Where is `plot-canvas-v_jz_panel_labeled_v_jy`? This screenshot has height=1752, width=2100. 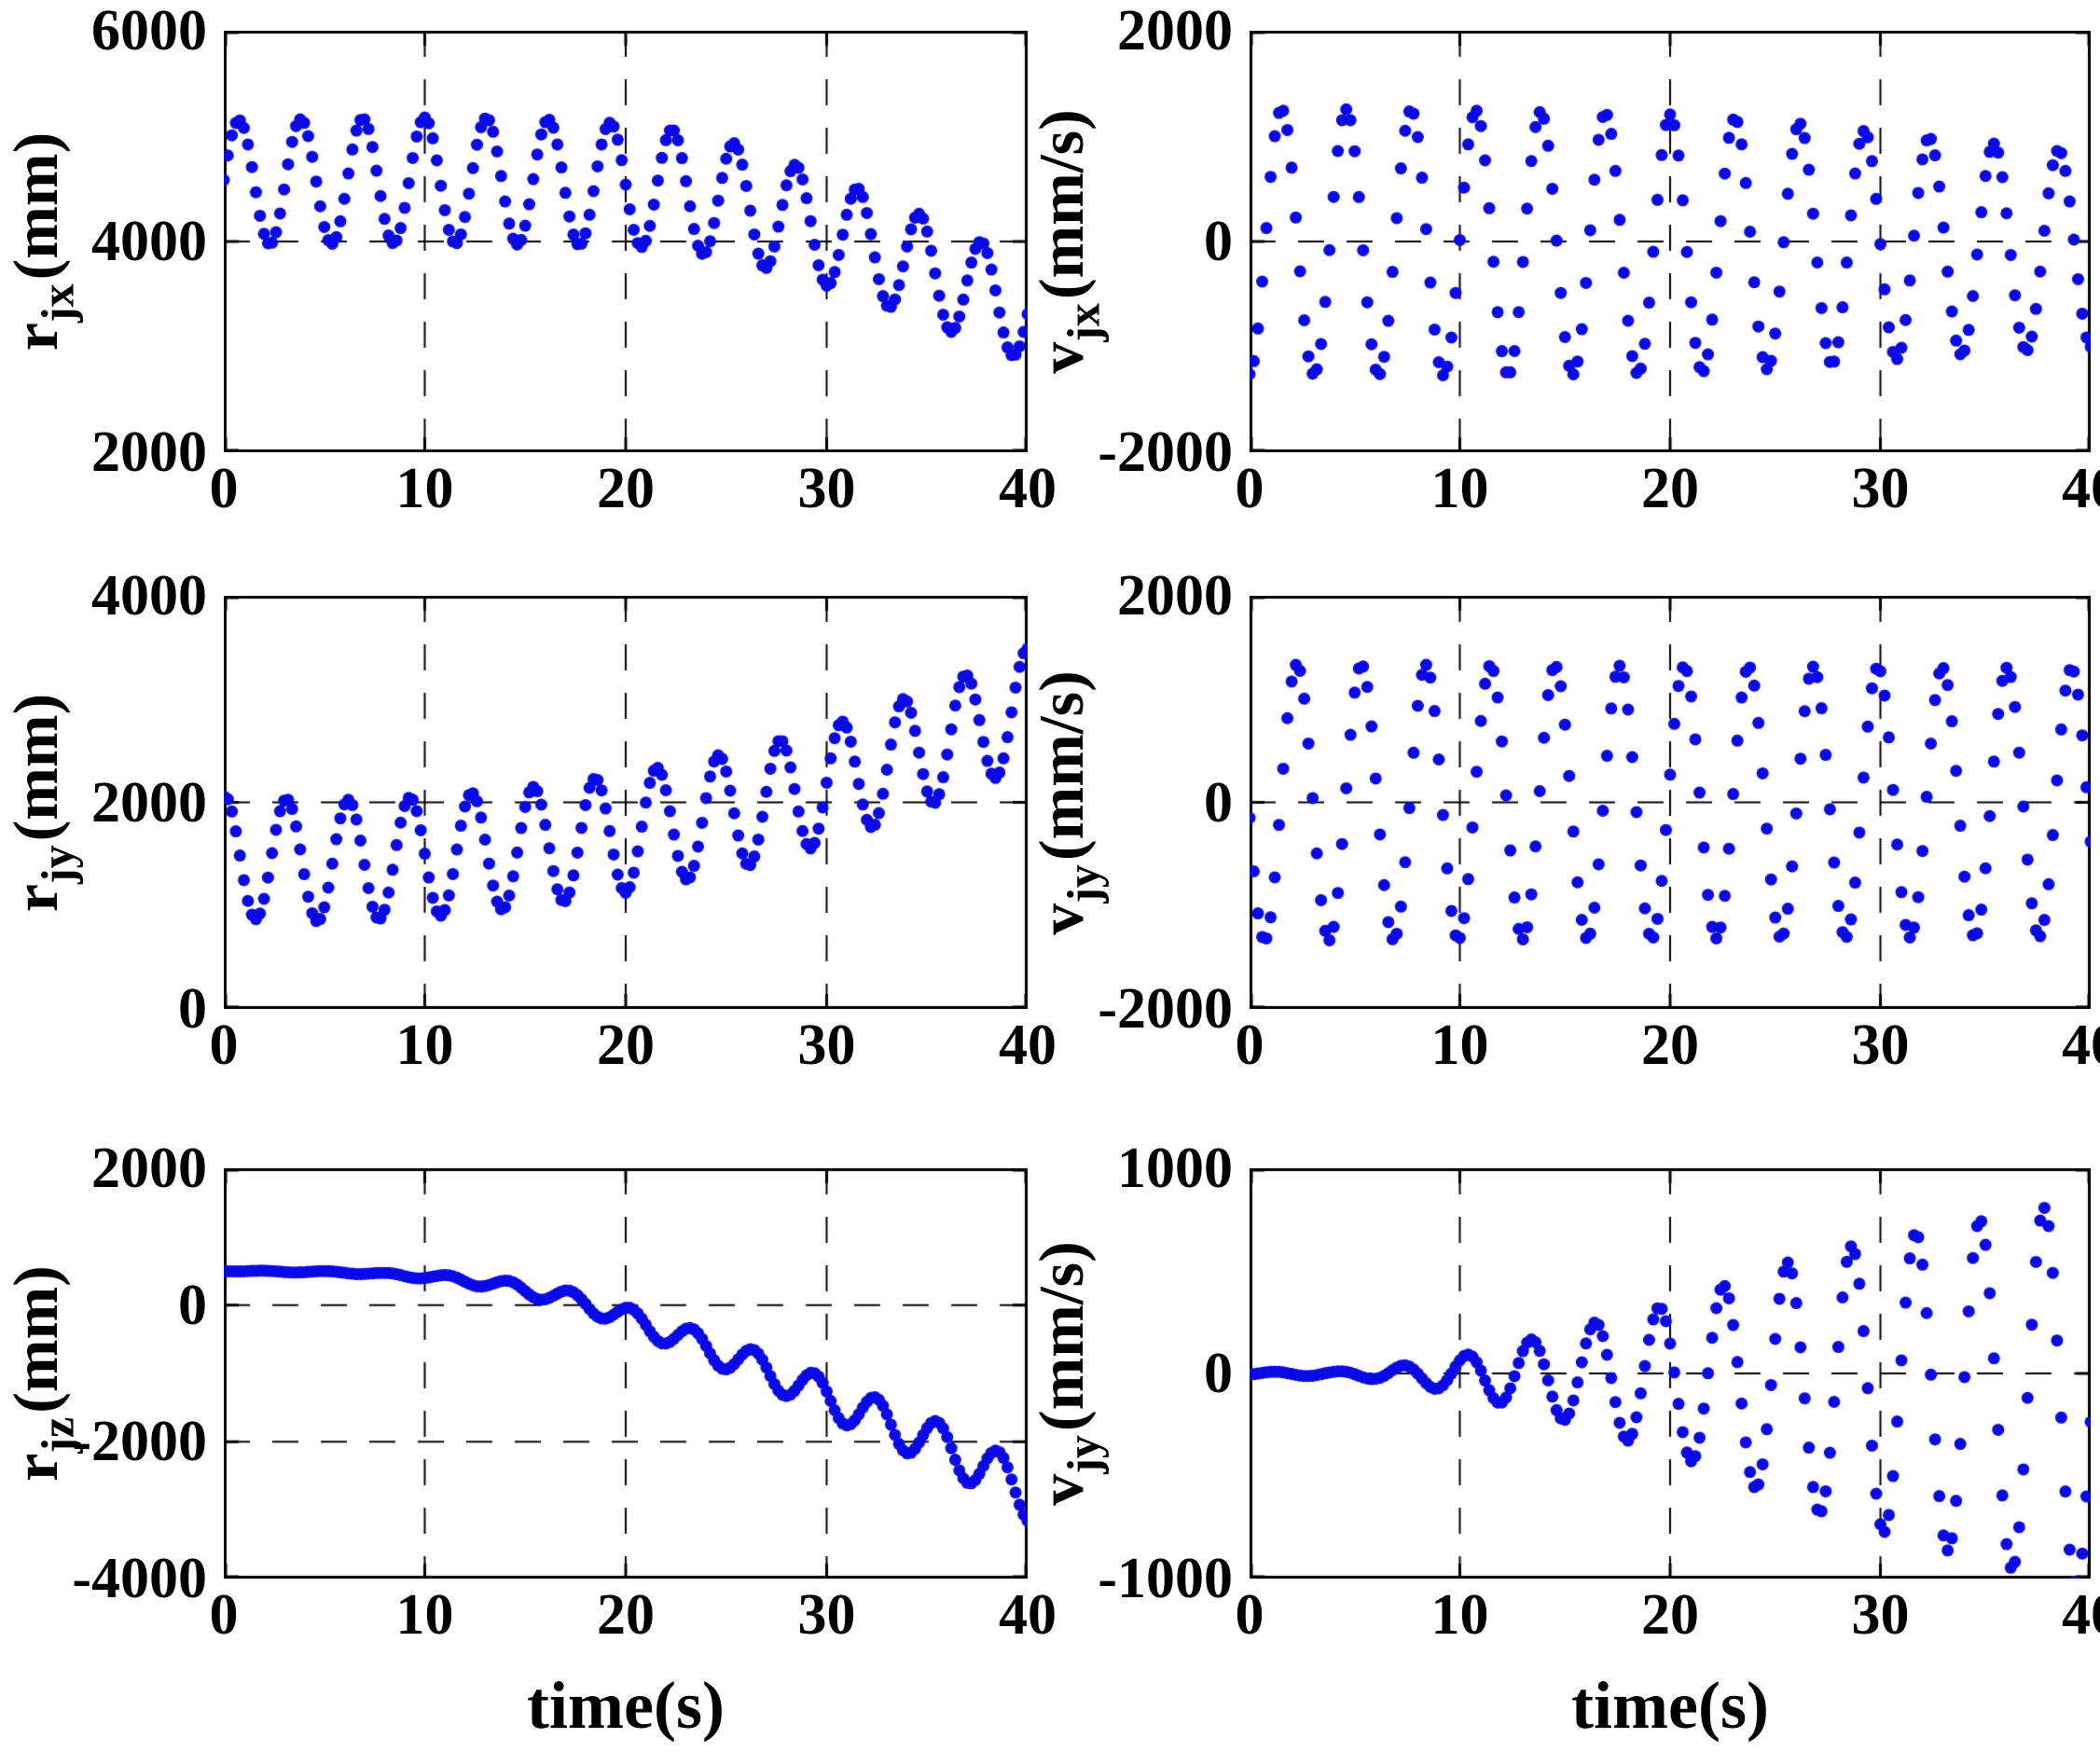 plot-canvas-v_jz_panel_labeled_v_jy is located at coordinates (1670, 1374).